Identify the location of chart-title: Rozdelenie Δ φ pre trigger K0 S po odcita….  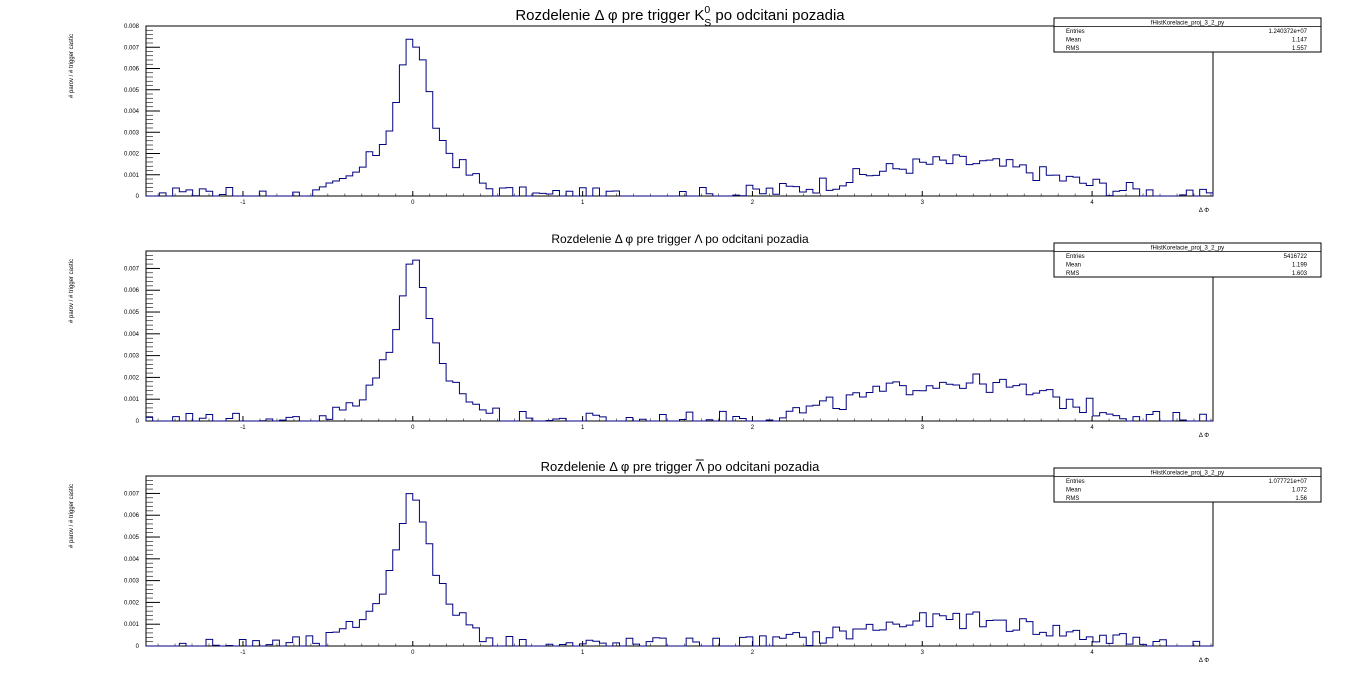
(680, 16).